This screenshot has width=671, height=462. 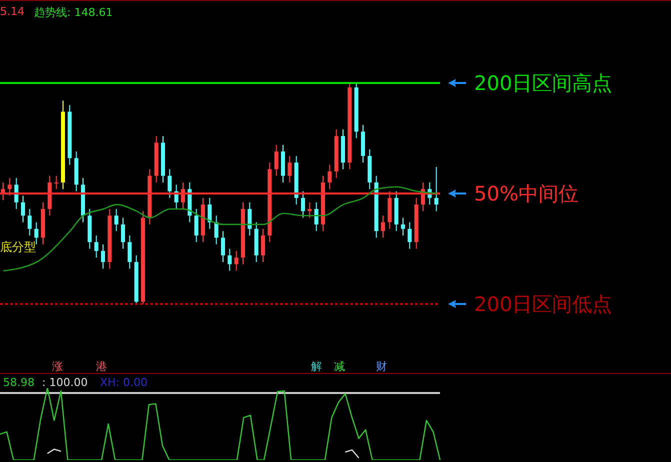 I want to click on text: 港, so click(x=101, y=366).